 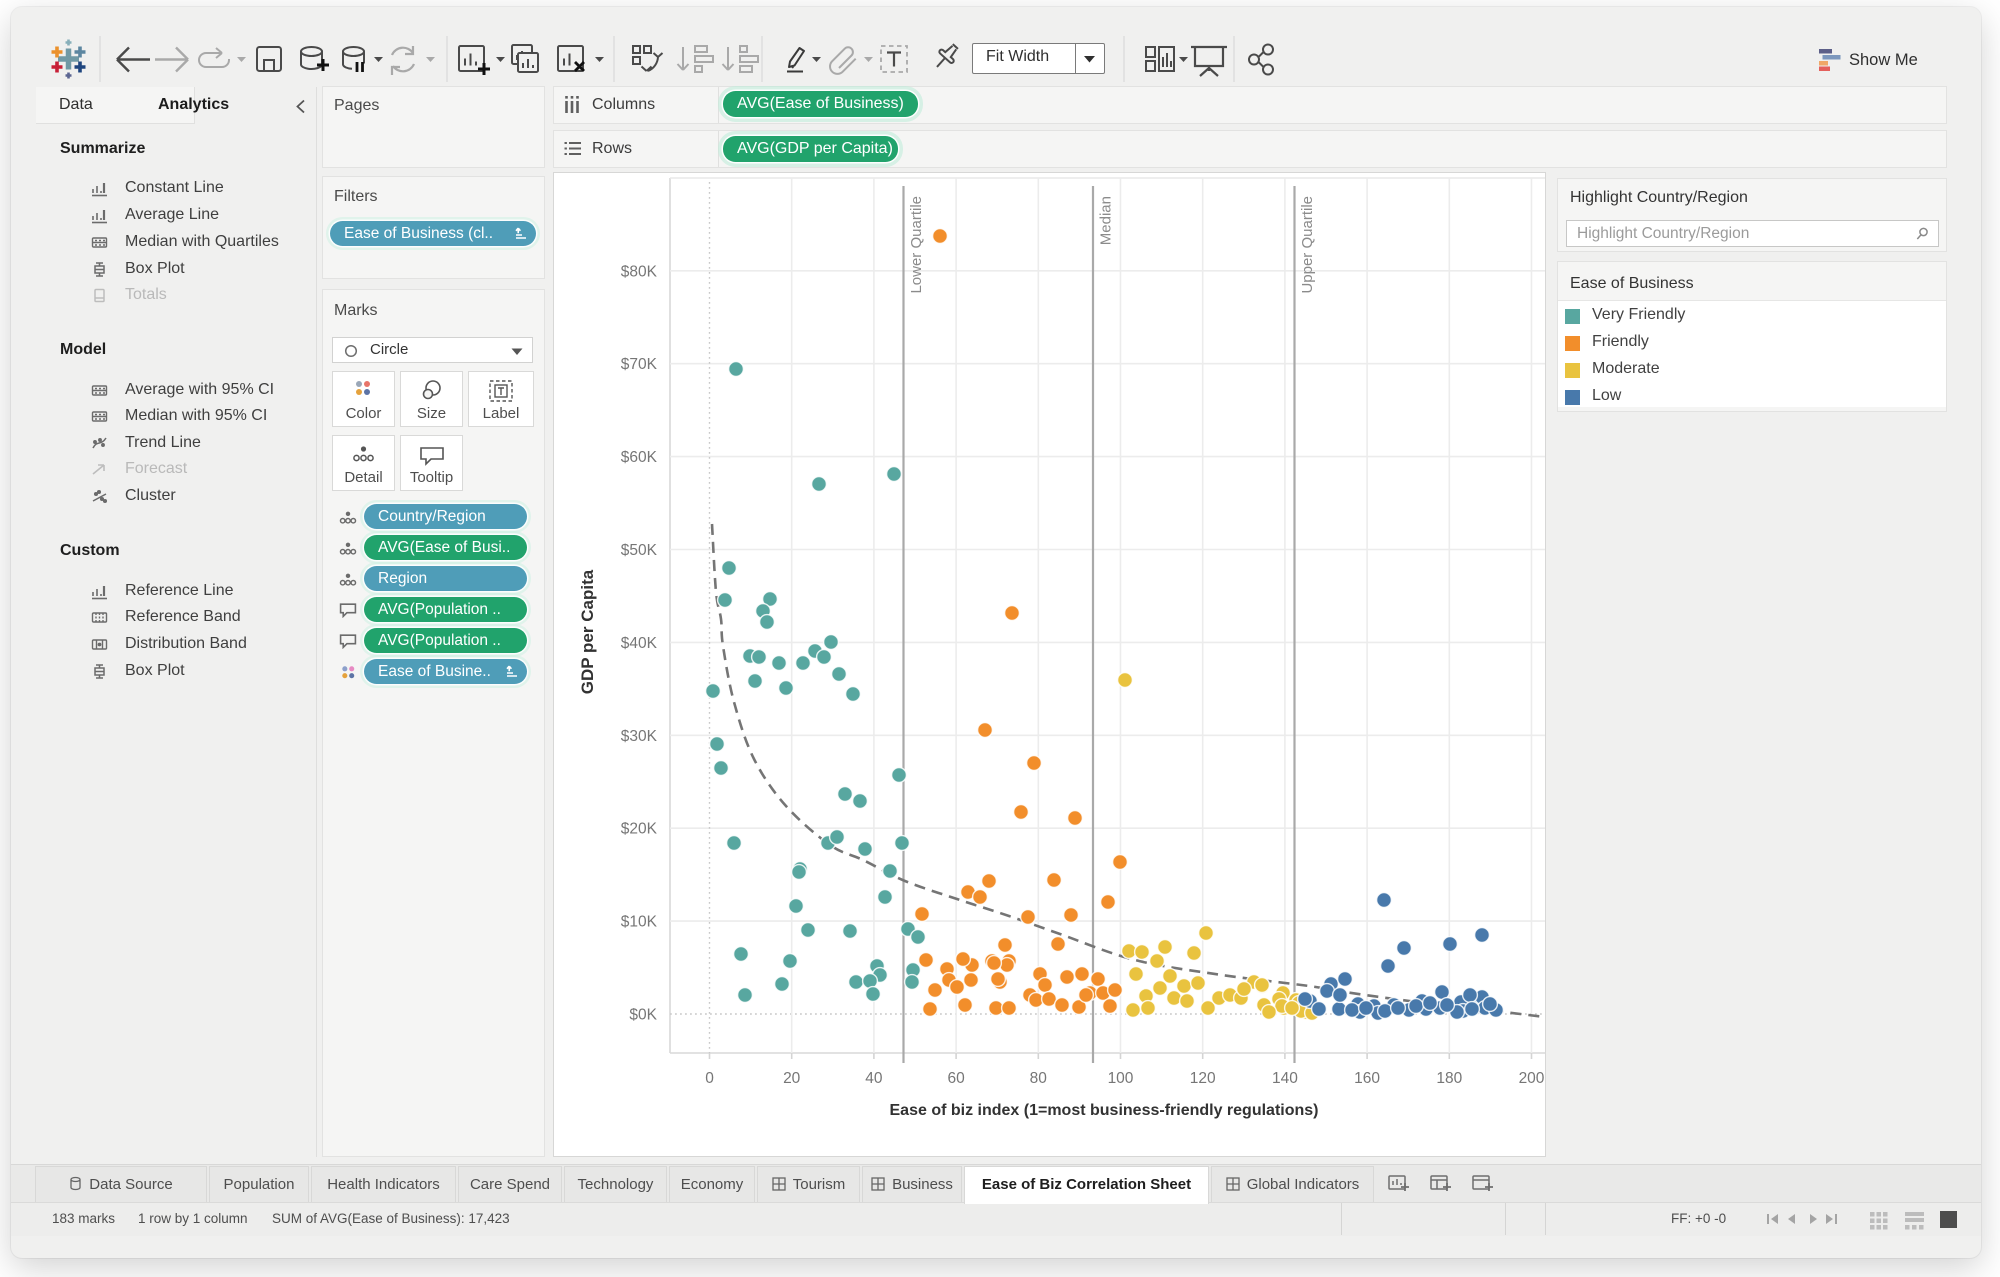 I want to click on svg-text: 140, so click(x=1285, y=1078).